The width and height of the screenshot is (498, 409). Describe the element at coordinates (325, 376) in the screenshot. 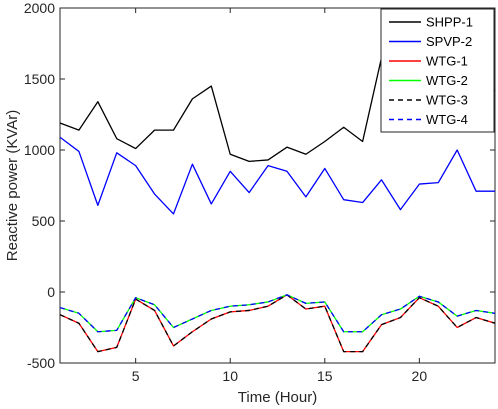

I see `x-tick-label: 15` at that location.